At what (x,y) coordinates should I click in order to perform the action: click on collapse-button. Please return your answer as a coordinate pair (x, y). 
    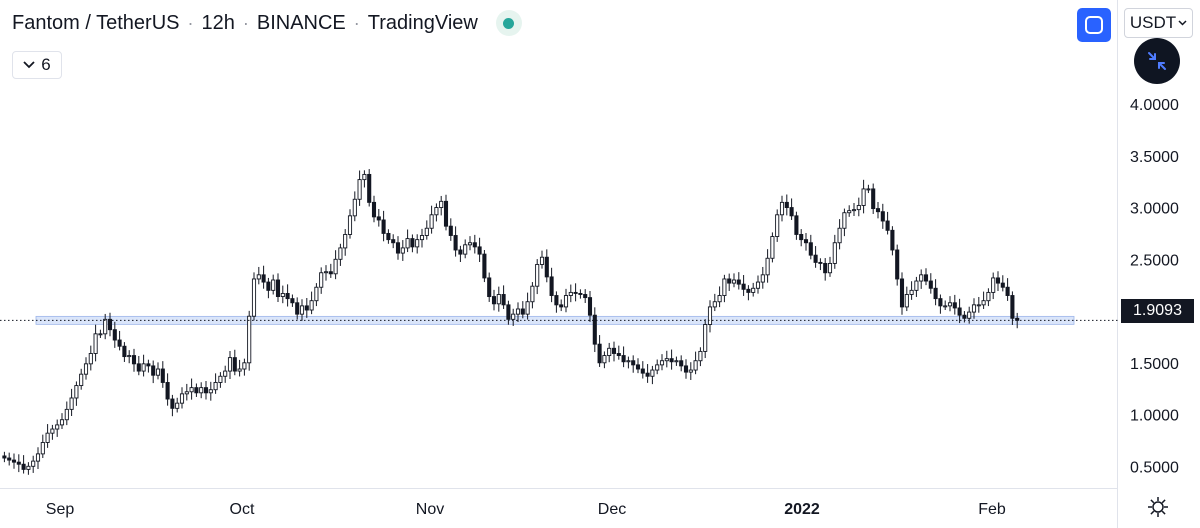
    Looking at the image, I should click on (1157, 61).